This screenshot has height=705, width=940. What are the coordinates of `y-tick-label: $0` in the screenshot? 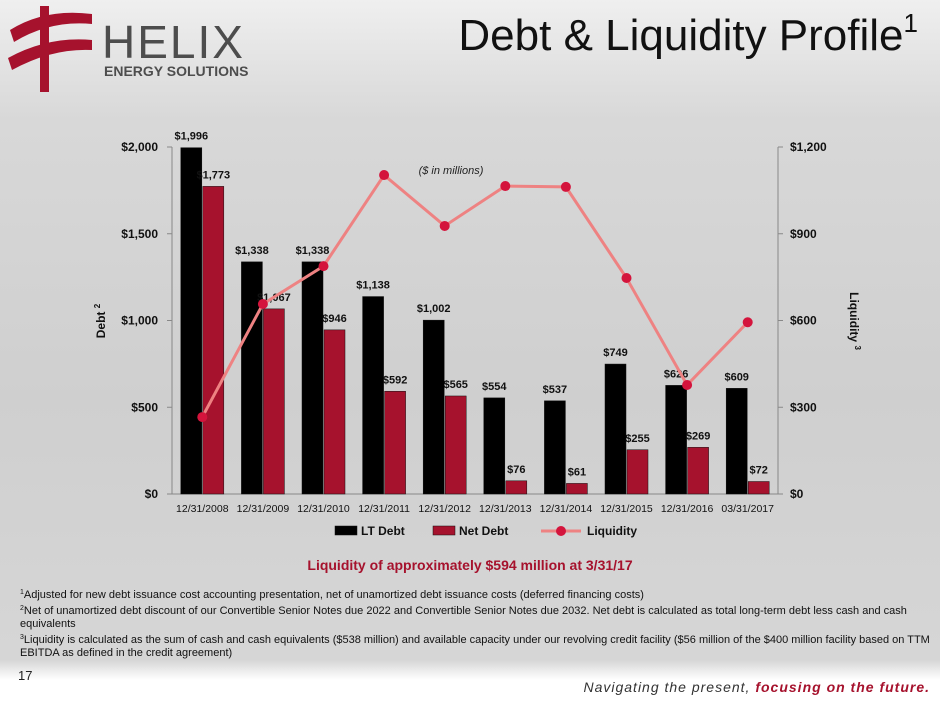 It's located at (152, 494).